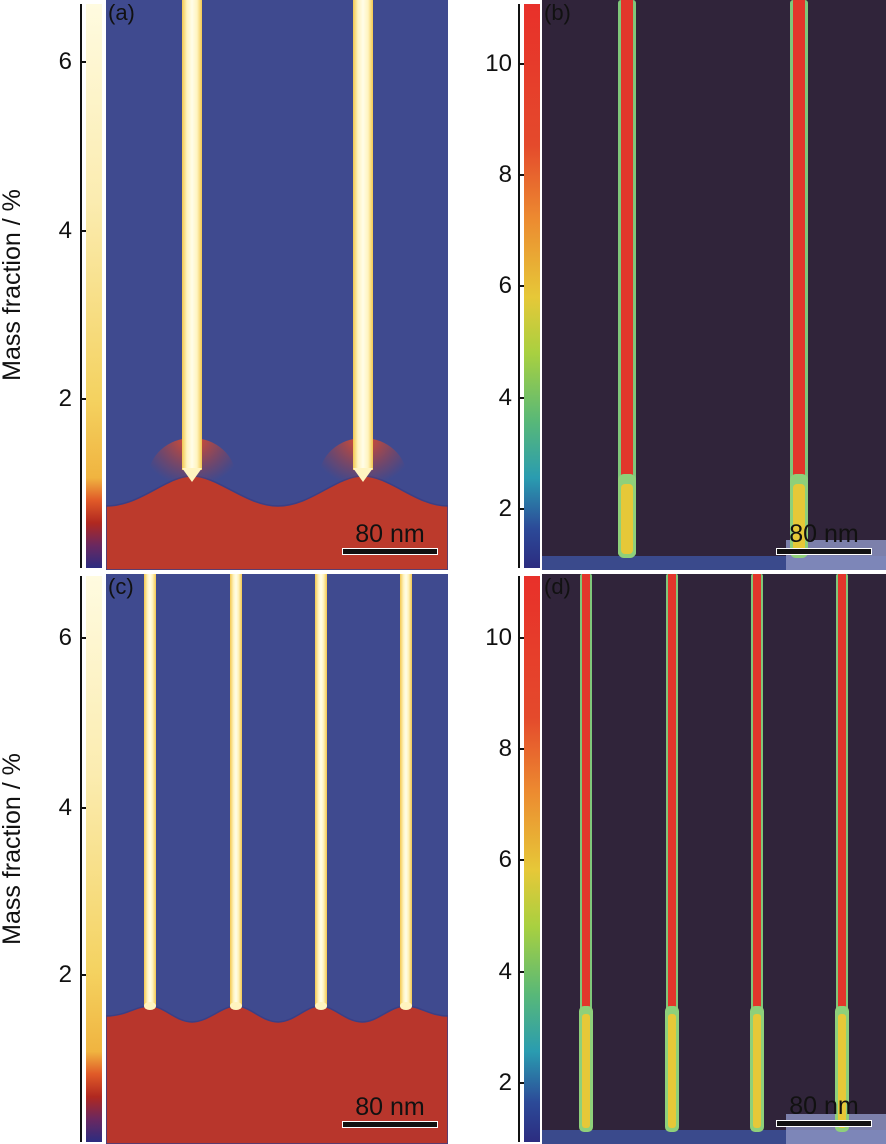  What do you see at coordinates (121, 12) in the screenshot?
I see `panel-label-a: (a)` at bounding box center [121, 12].